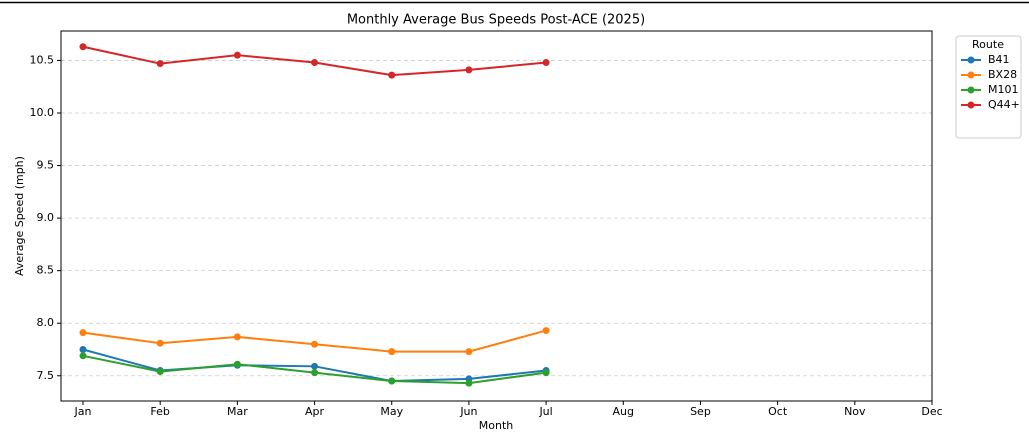 This screenshot has height=446, width=1029. I want to click on legend-label: M101, so click(1003, 89).